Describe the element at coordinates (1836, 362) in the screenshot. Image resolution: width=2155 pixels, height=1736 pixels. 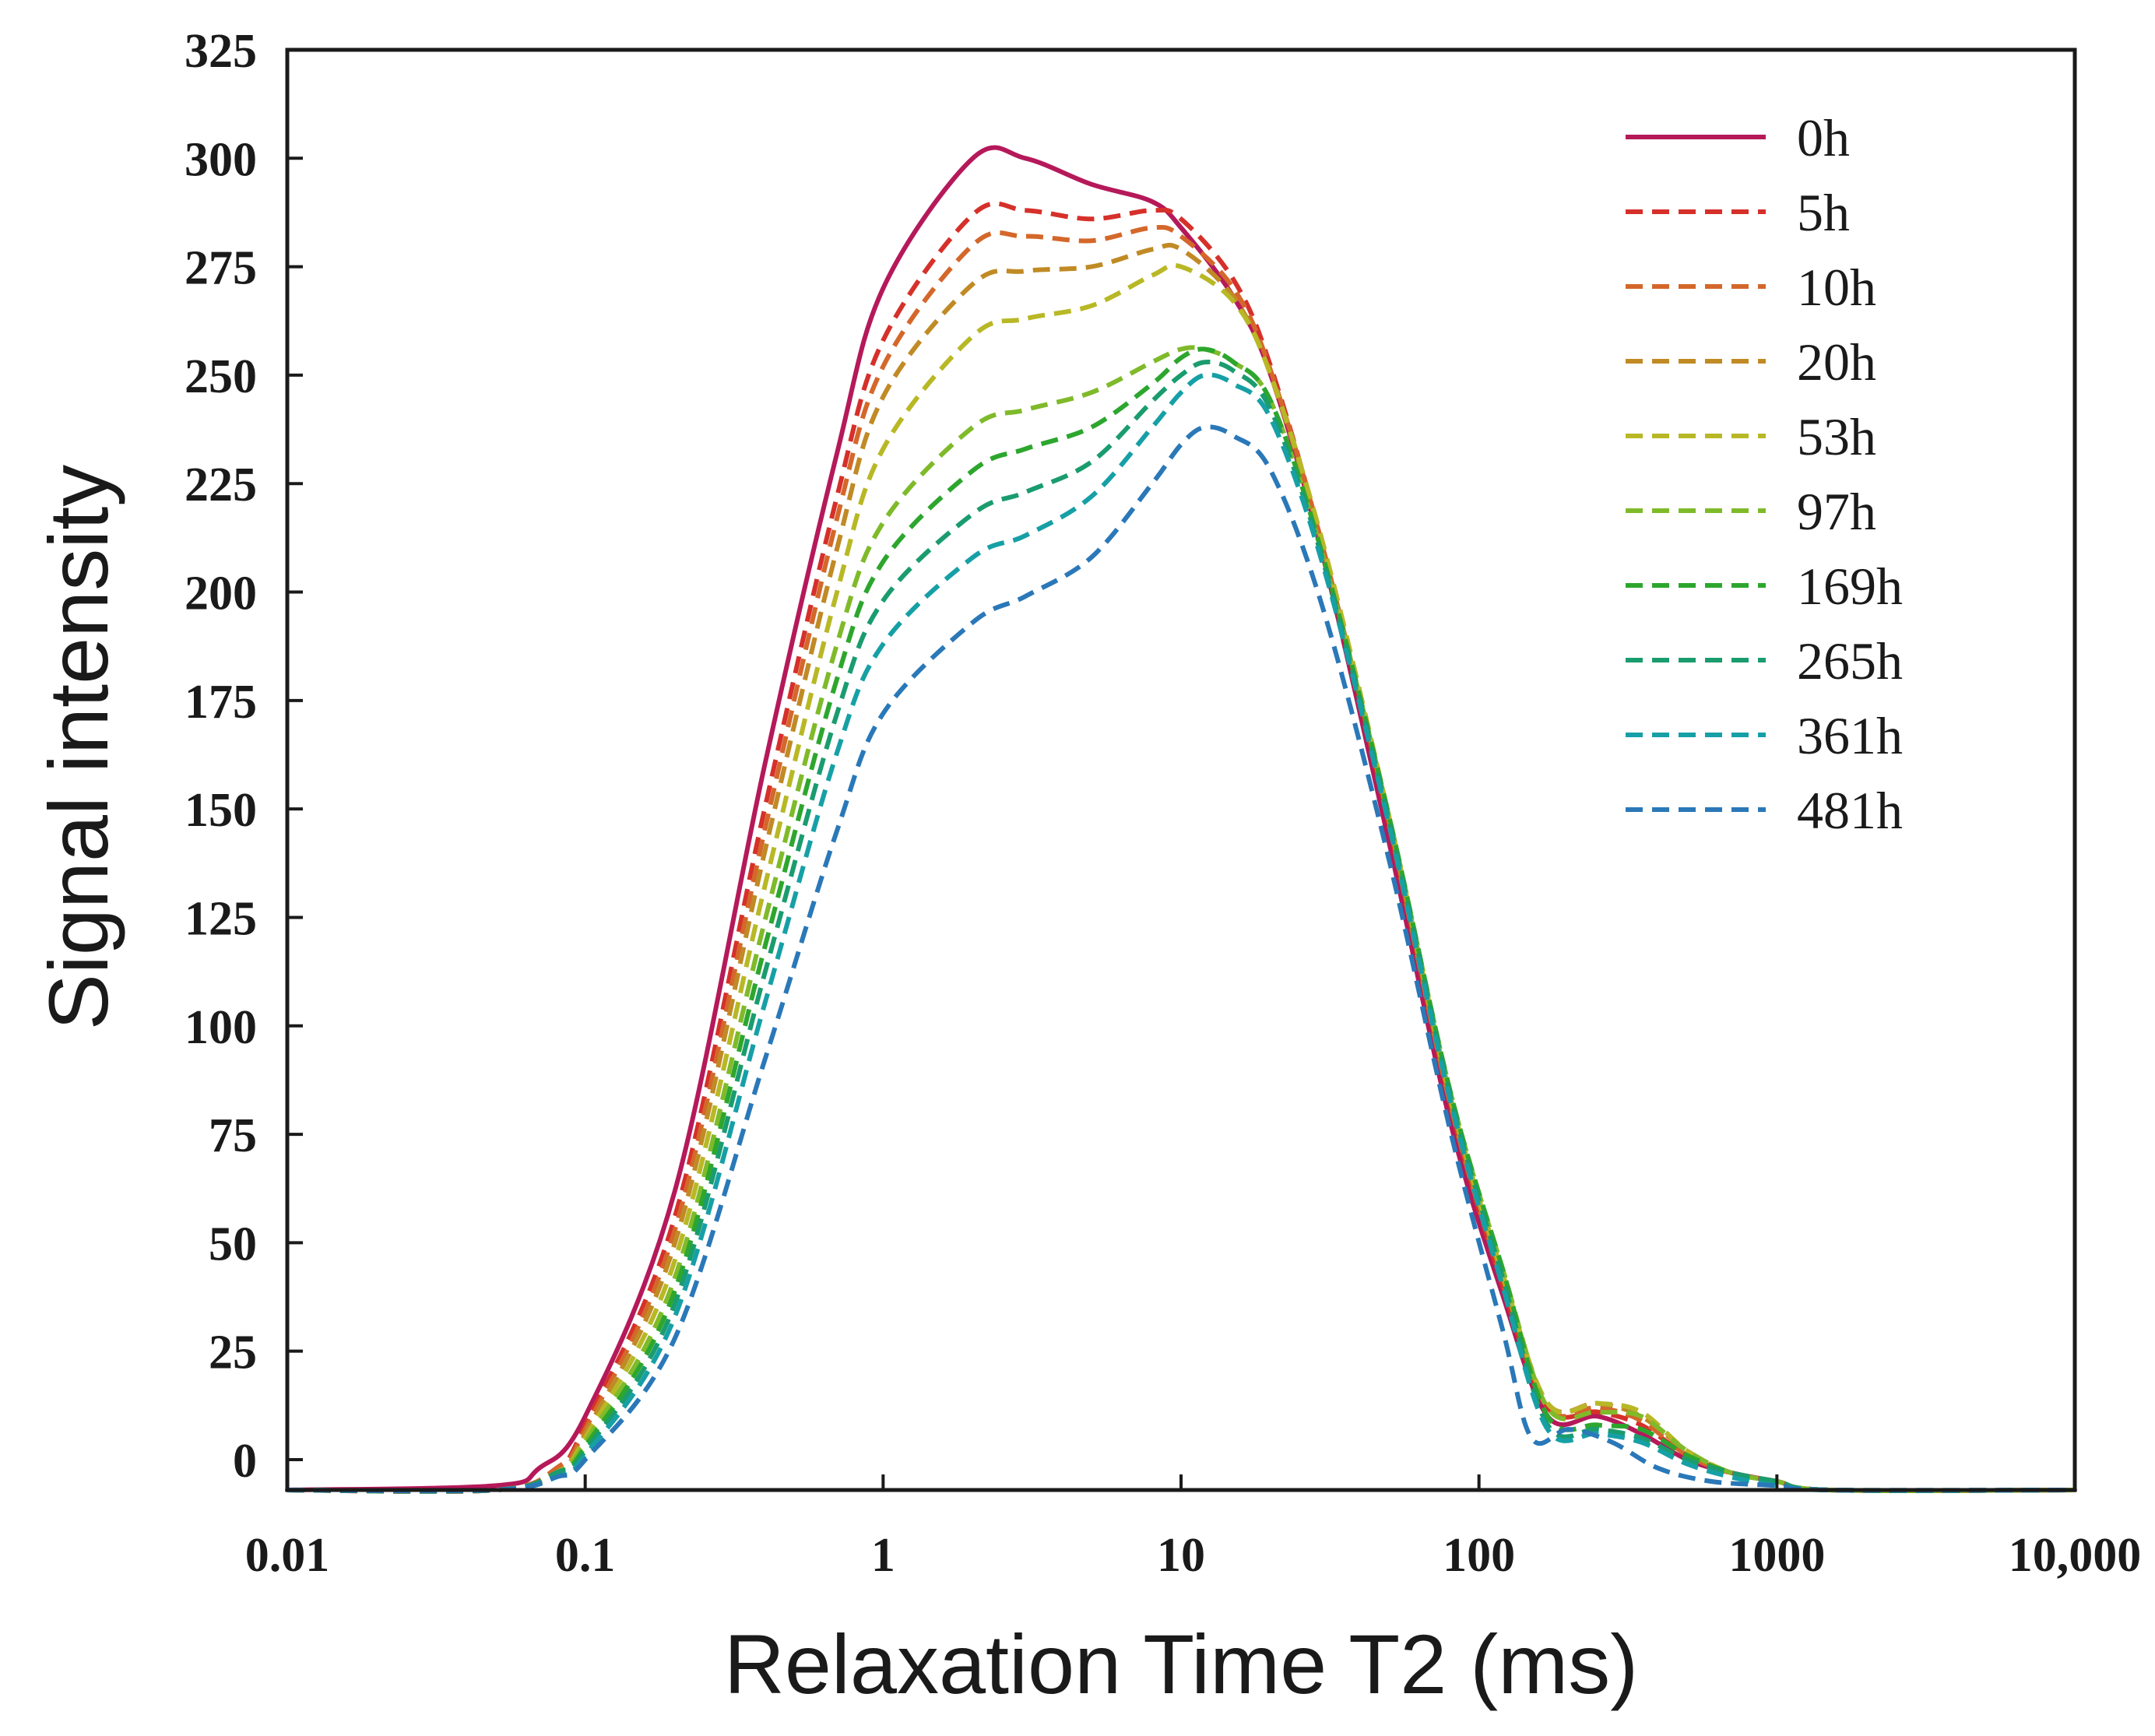
I see `legend-label: 20h` at that location.